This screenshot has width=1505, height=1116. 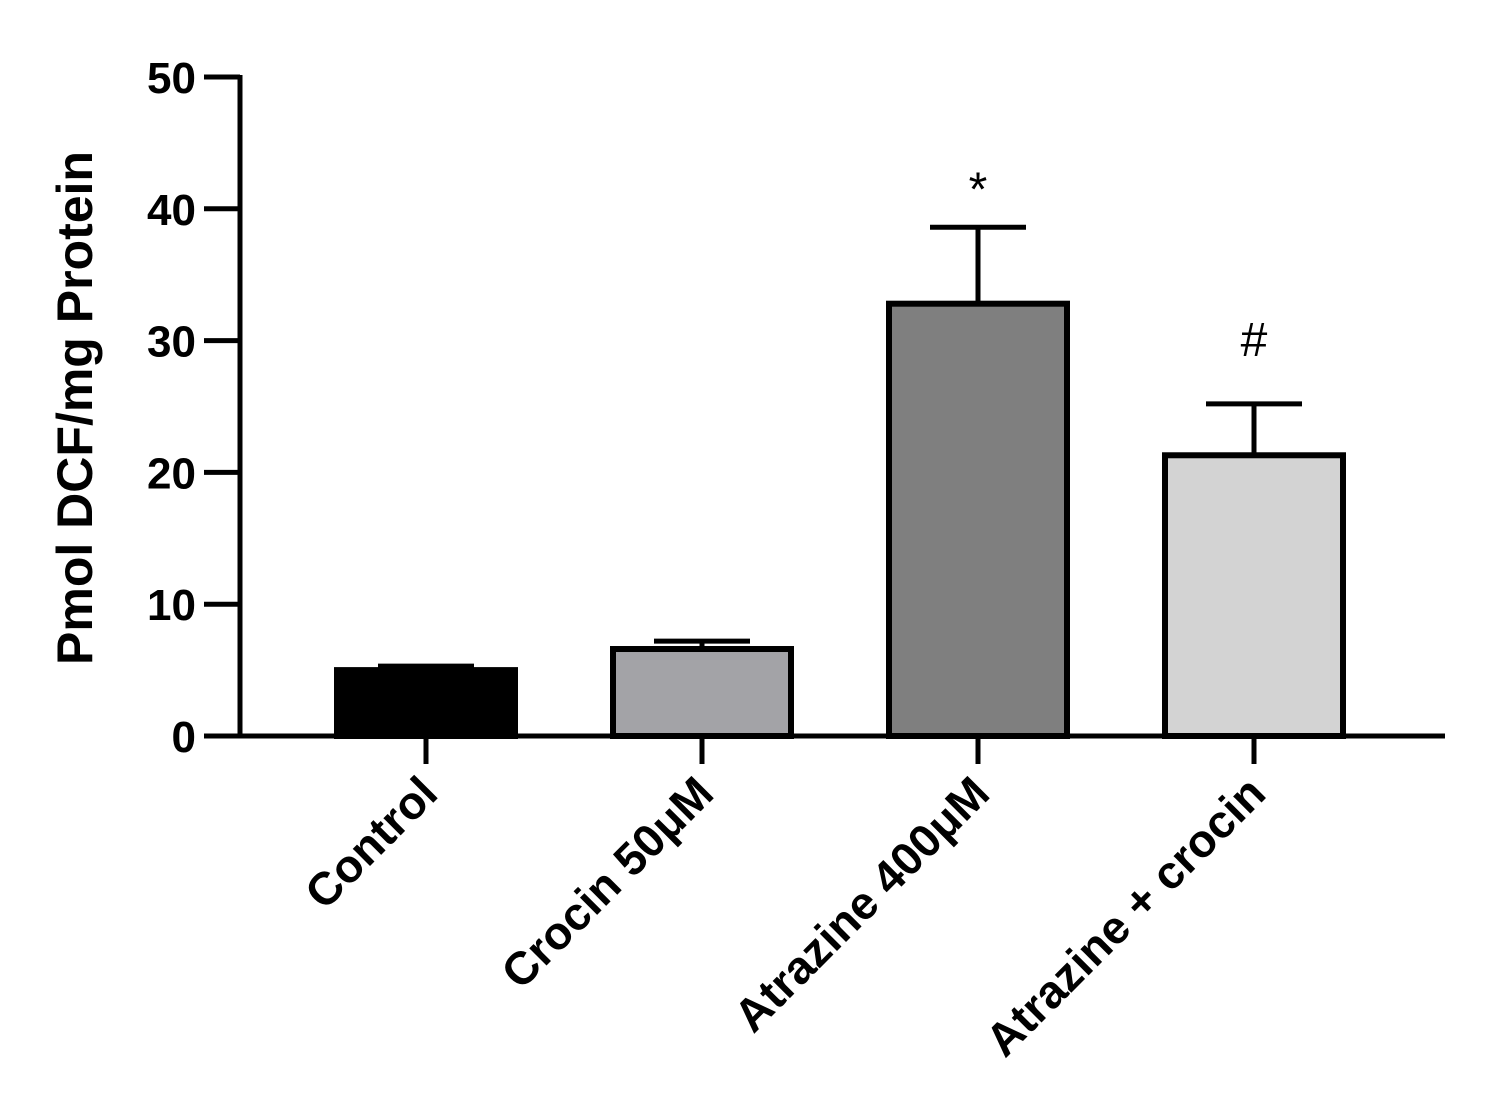 I want to click on y-tick-label: 0, so click(x=184, y=737).